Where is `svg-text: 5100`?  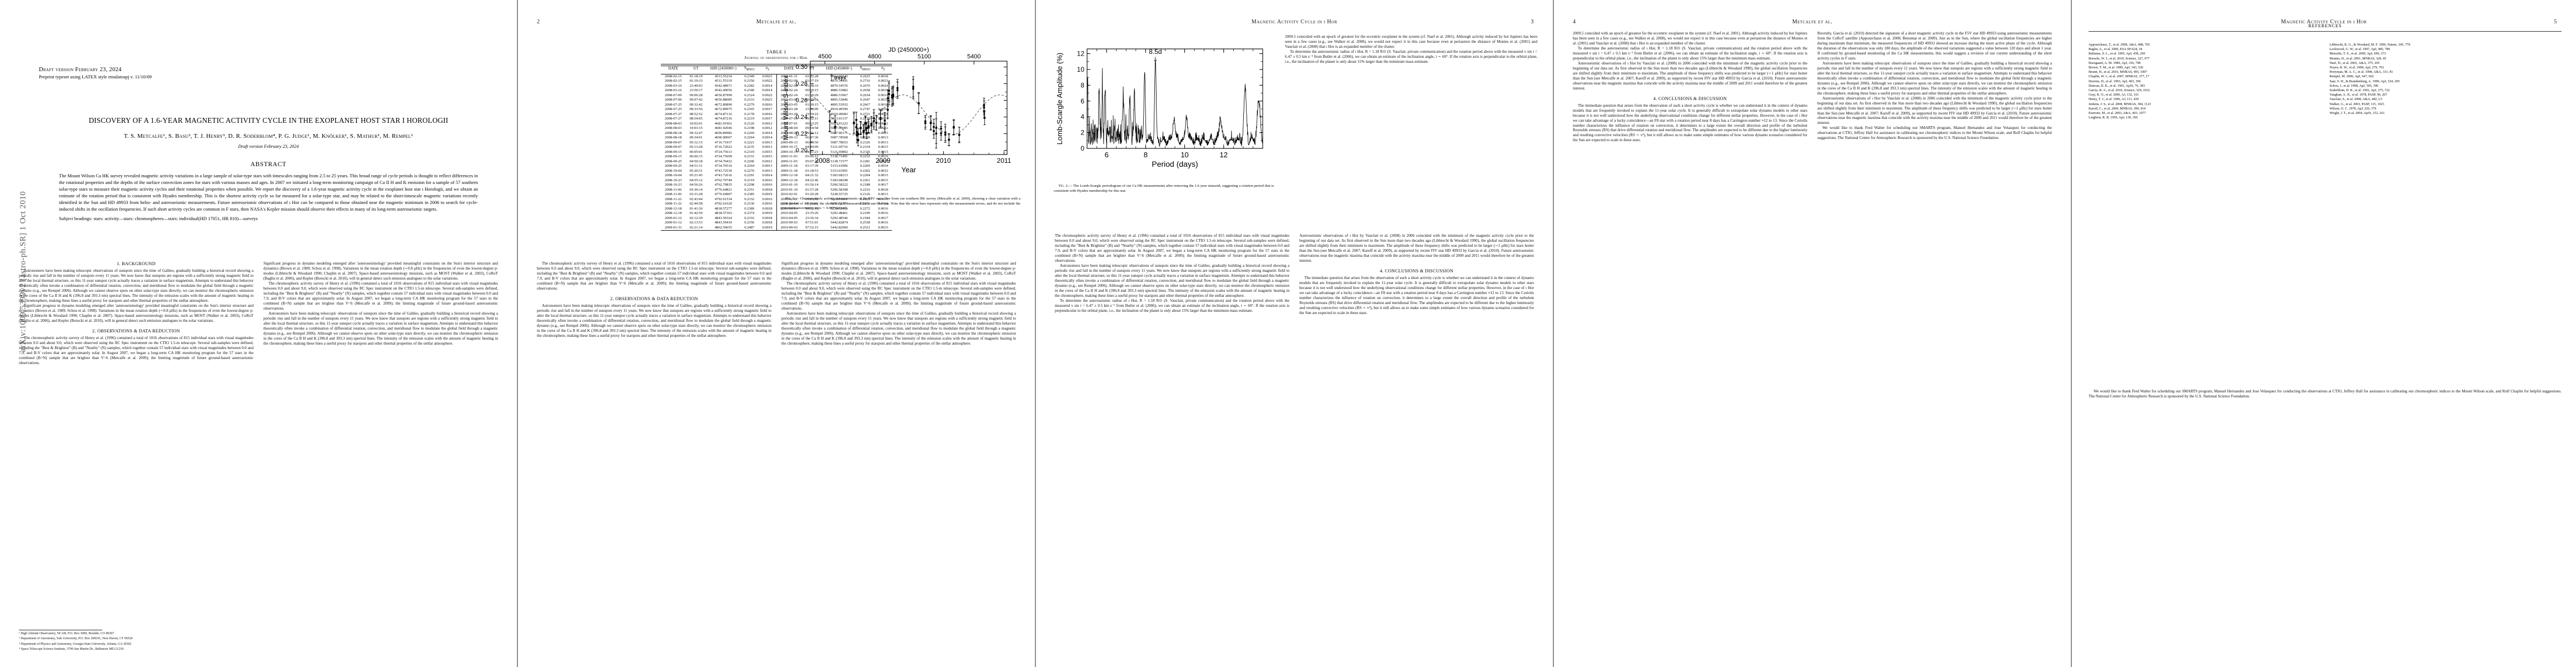
svg-text: 5100 is located at coordinates (924, 56).